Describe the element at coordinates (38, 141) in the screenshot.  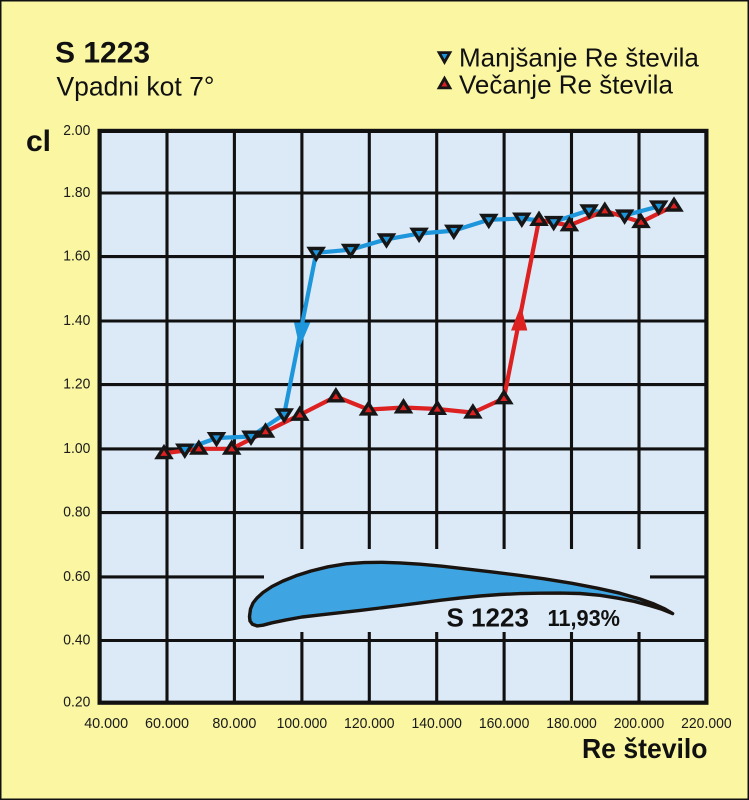
I see `svg-text: cl` at that location.